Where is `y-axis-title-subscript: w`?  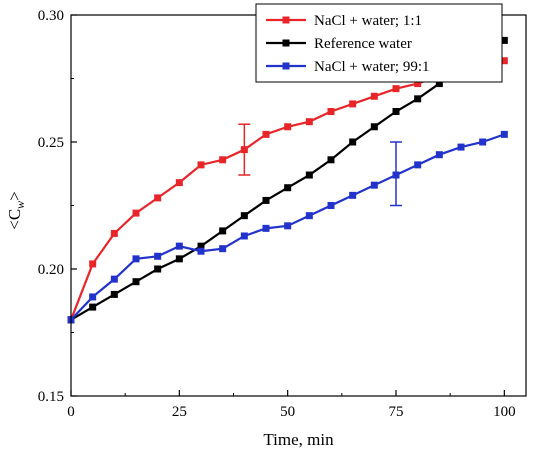 y-axis-title-subscript: w is located at coordinates (20, 205).